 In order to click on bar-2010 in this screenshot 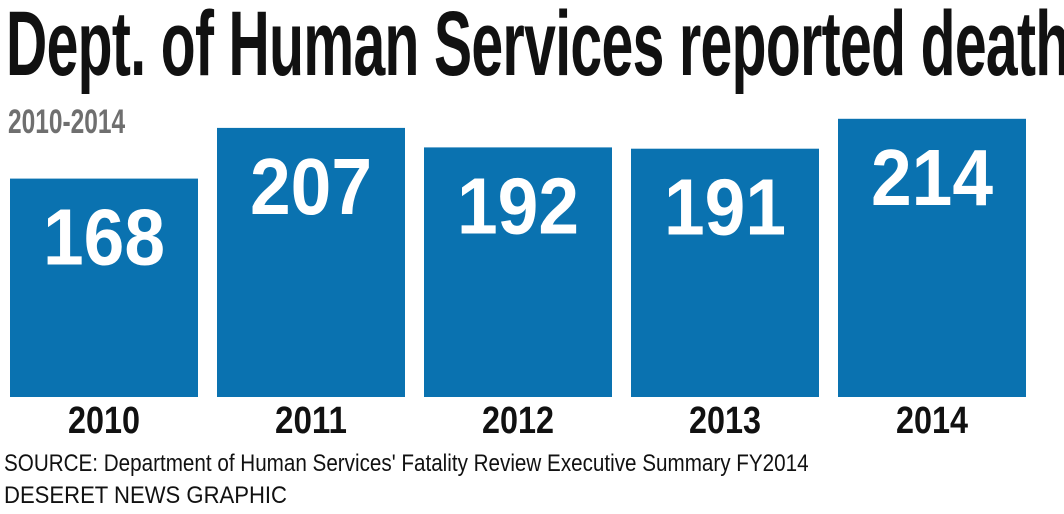, I will do `click(104, 287)`.